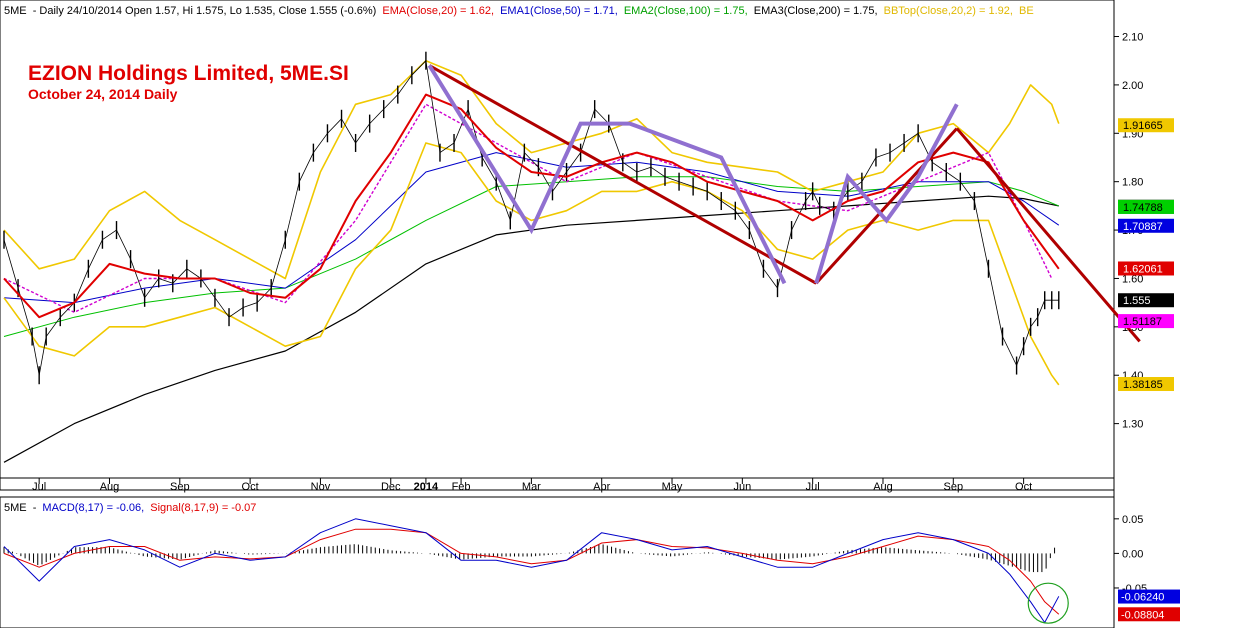  What do you see at coordinates (601, 487) in the screenshot?
I see `x-tick-label: Apr` at bounding box center [601, 487].